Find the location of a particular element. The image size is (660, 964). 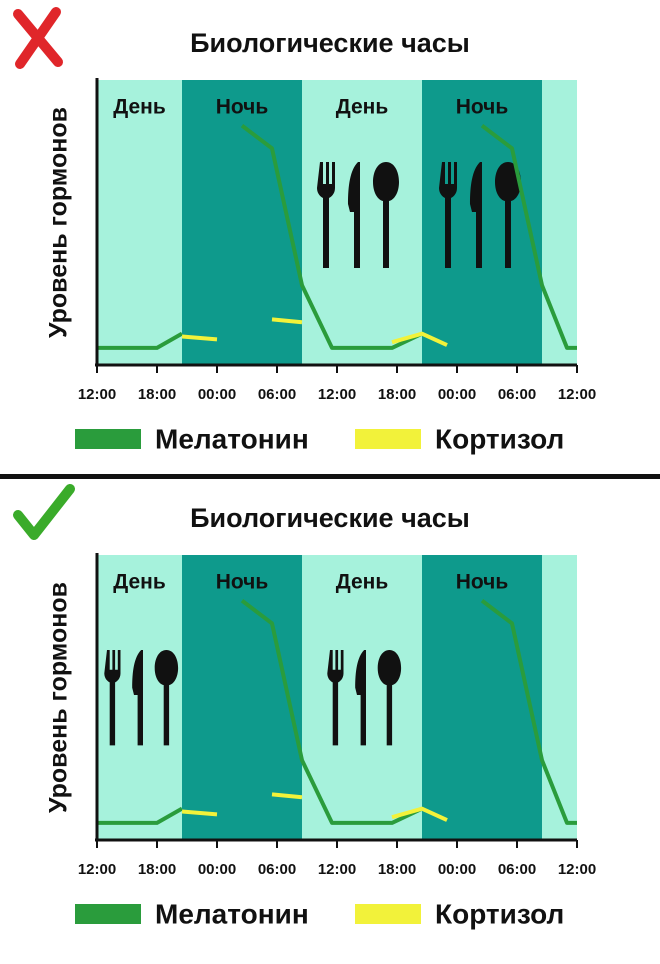

check-icon is located at coordinates (44, 512).